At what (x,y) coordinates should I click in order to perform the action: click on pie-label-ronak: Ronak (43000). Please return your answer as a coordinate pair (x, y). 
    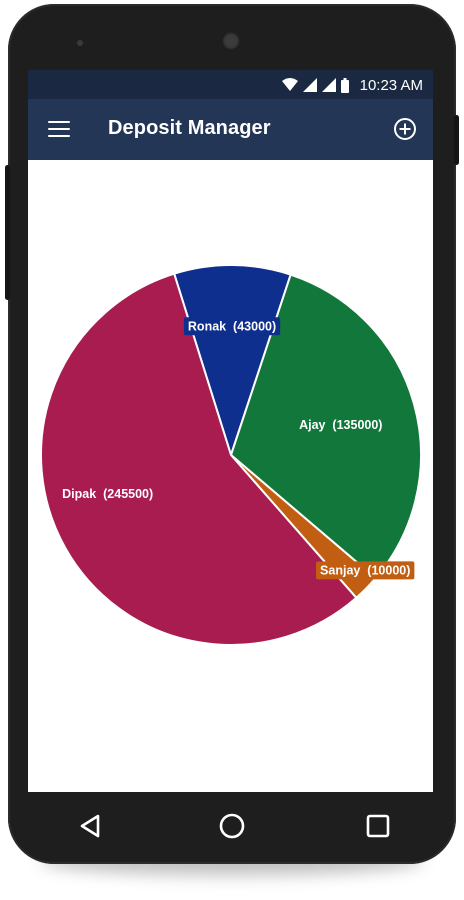
    Looking at the image, I should click on (232, 326).